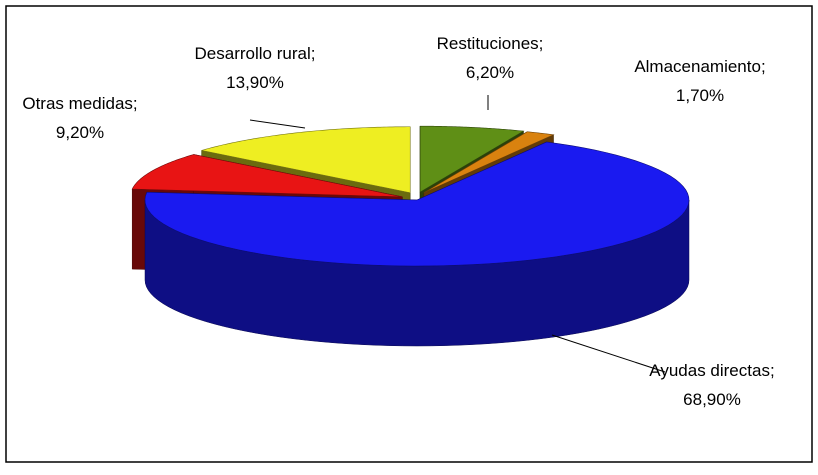  What do you see at coordinates (711, 385) in the screenshot?
I see `data-label: Ayudas directas; 68,90%` at bounding box center [711, 385].